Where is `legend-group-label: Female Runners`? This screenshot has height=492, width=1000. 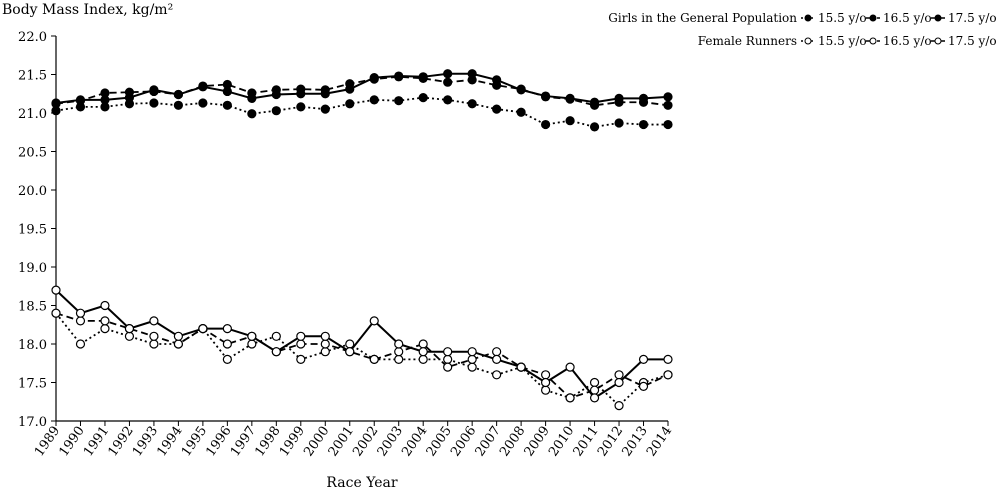
legend-group-label: Female Runners is located at coordinates (747, 41).